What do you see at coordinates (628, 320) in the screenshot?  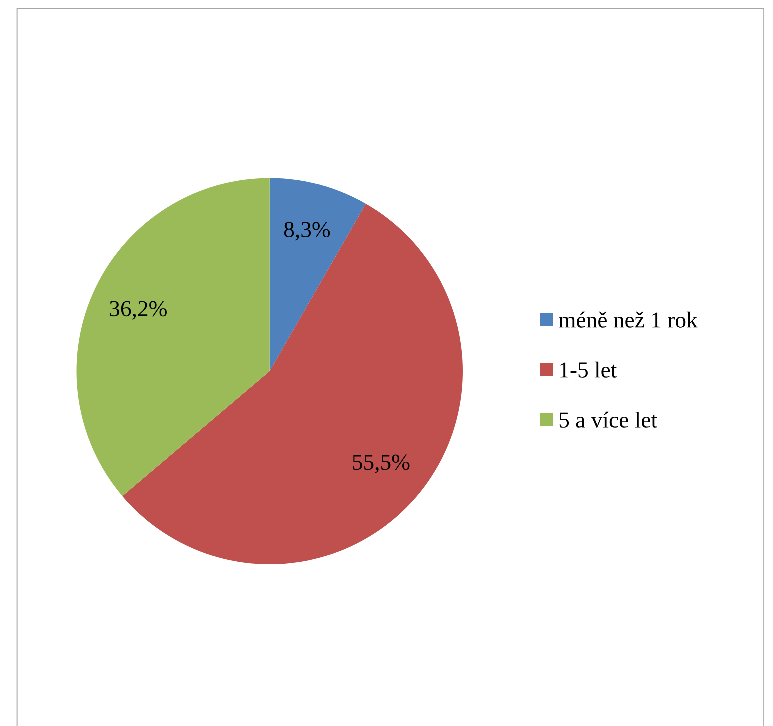 I see `legend-label: méně než 1 rok` at bounding box center [628, 320].